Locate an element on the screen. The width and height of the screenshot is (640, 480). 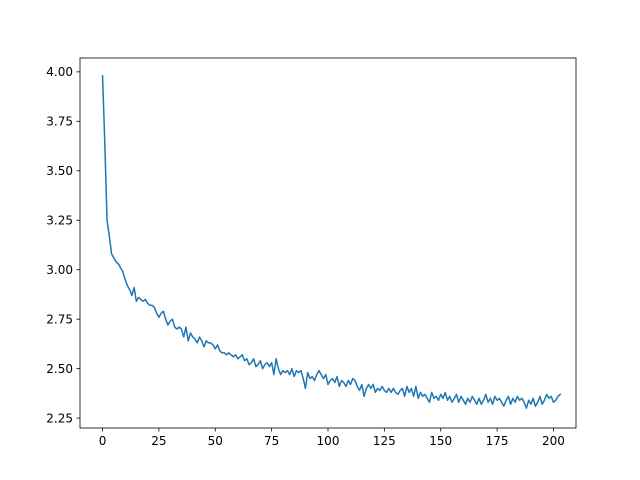
x-tick-label: 175 is located at coordinates (497, 441).